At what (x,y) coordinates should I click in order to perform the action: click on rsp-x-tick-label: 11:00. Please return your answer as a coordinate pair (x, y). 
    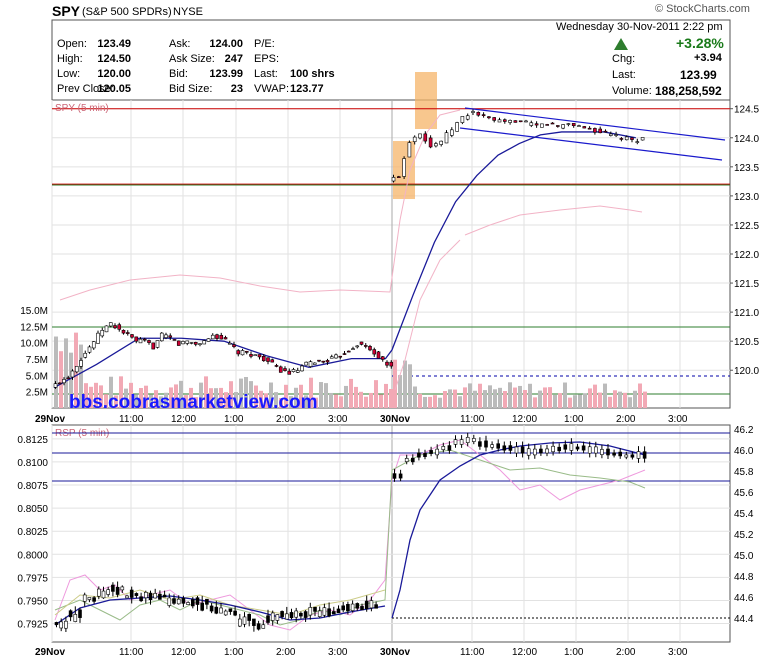
    Looking at the image, I should click on (472, 652).